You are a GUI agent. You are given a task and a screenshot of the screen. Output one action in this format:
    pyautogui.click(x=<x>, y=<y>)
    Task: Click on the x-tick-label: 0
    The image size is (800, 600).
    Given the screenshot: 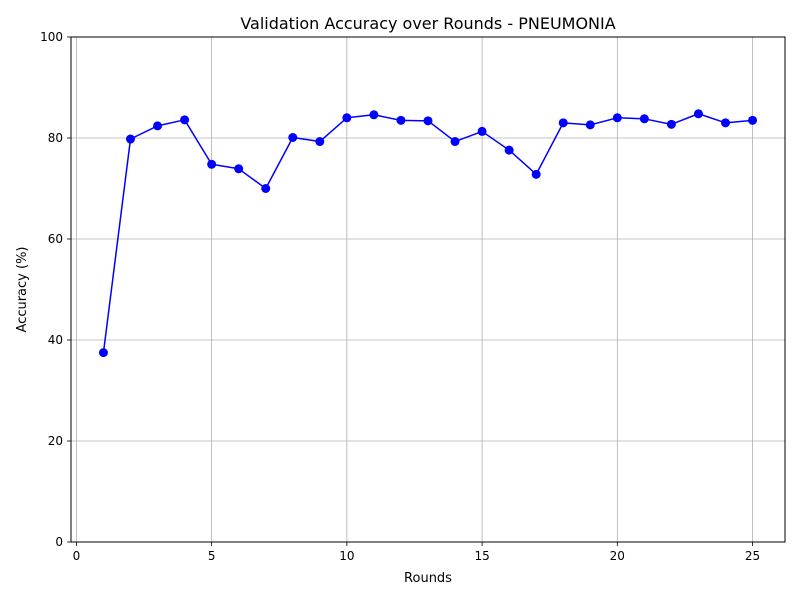 What is the action you would take?
    pyautogui.click(x=77, y=556)
    